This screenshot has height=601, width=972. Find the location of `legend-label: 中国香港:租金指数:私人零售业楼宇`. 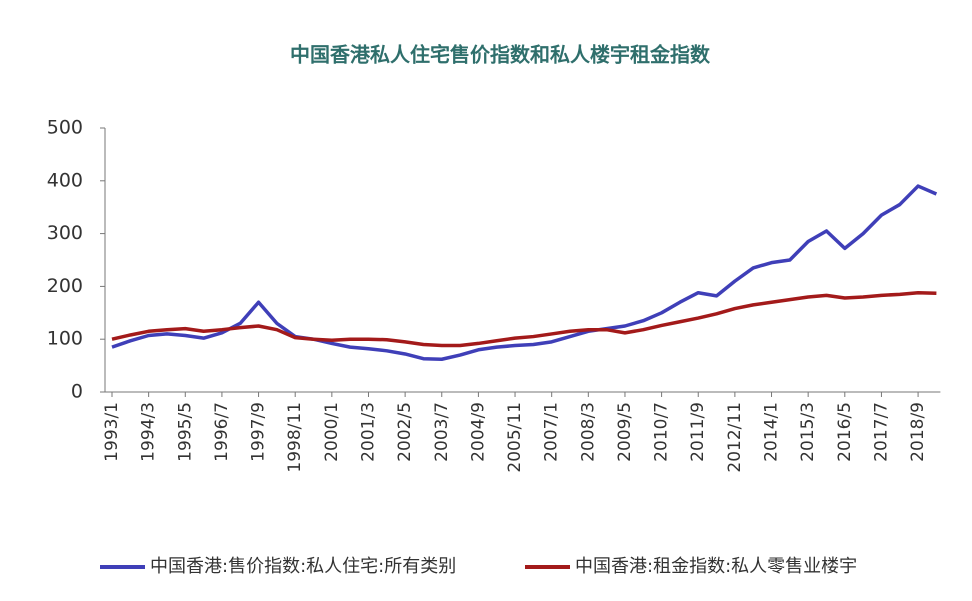

legend-label: 中国香港:租金指数:私人零售业楼宇 is located at coordinates (716, 566).